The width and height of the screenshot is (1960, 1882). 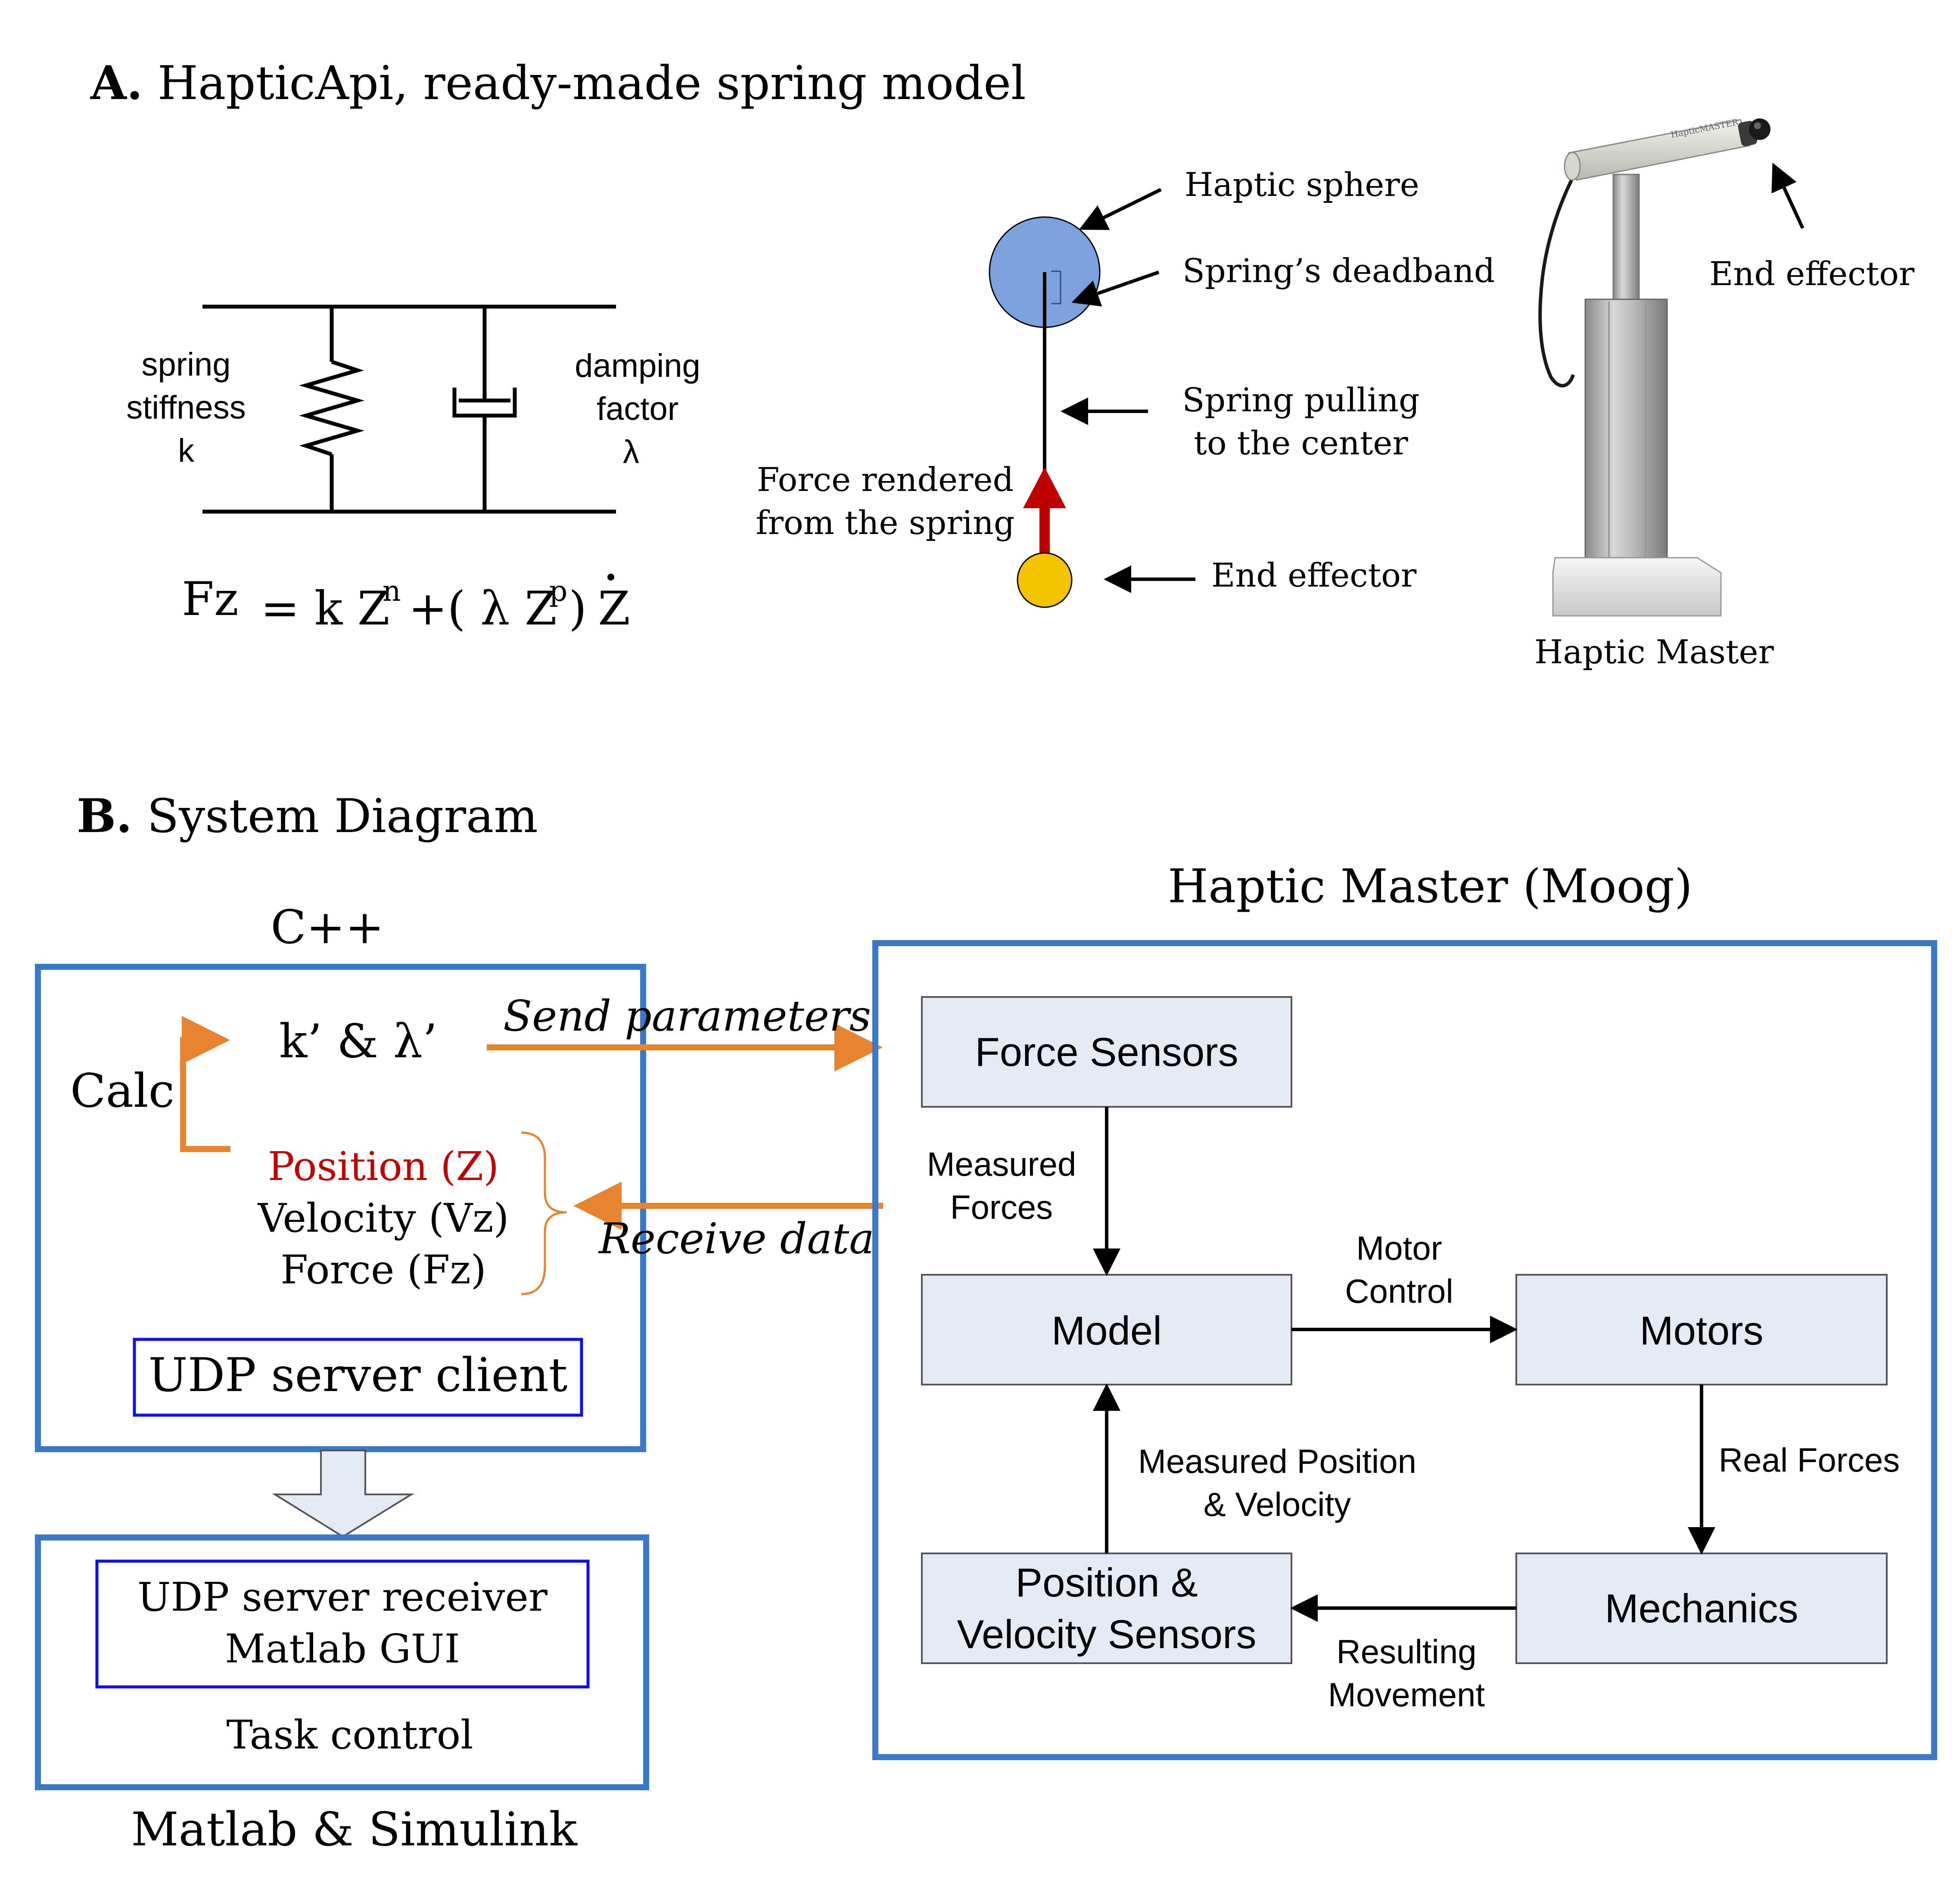 I want to click on motors-box, so click(x=1702, y=1329).